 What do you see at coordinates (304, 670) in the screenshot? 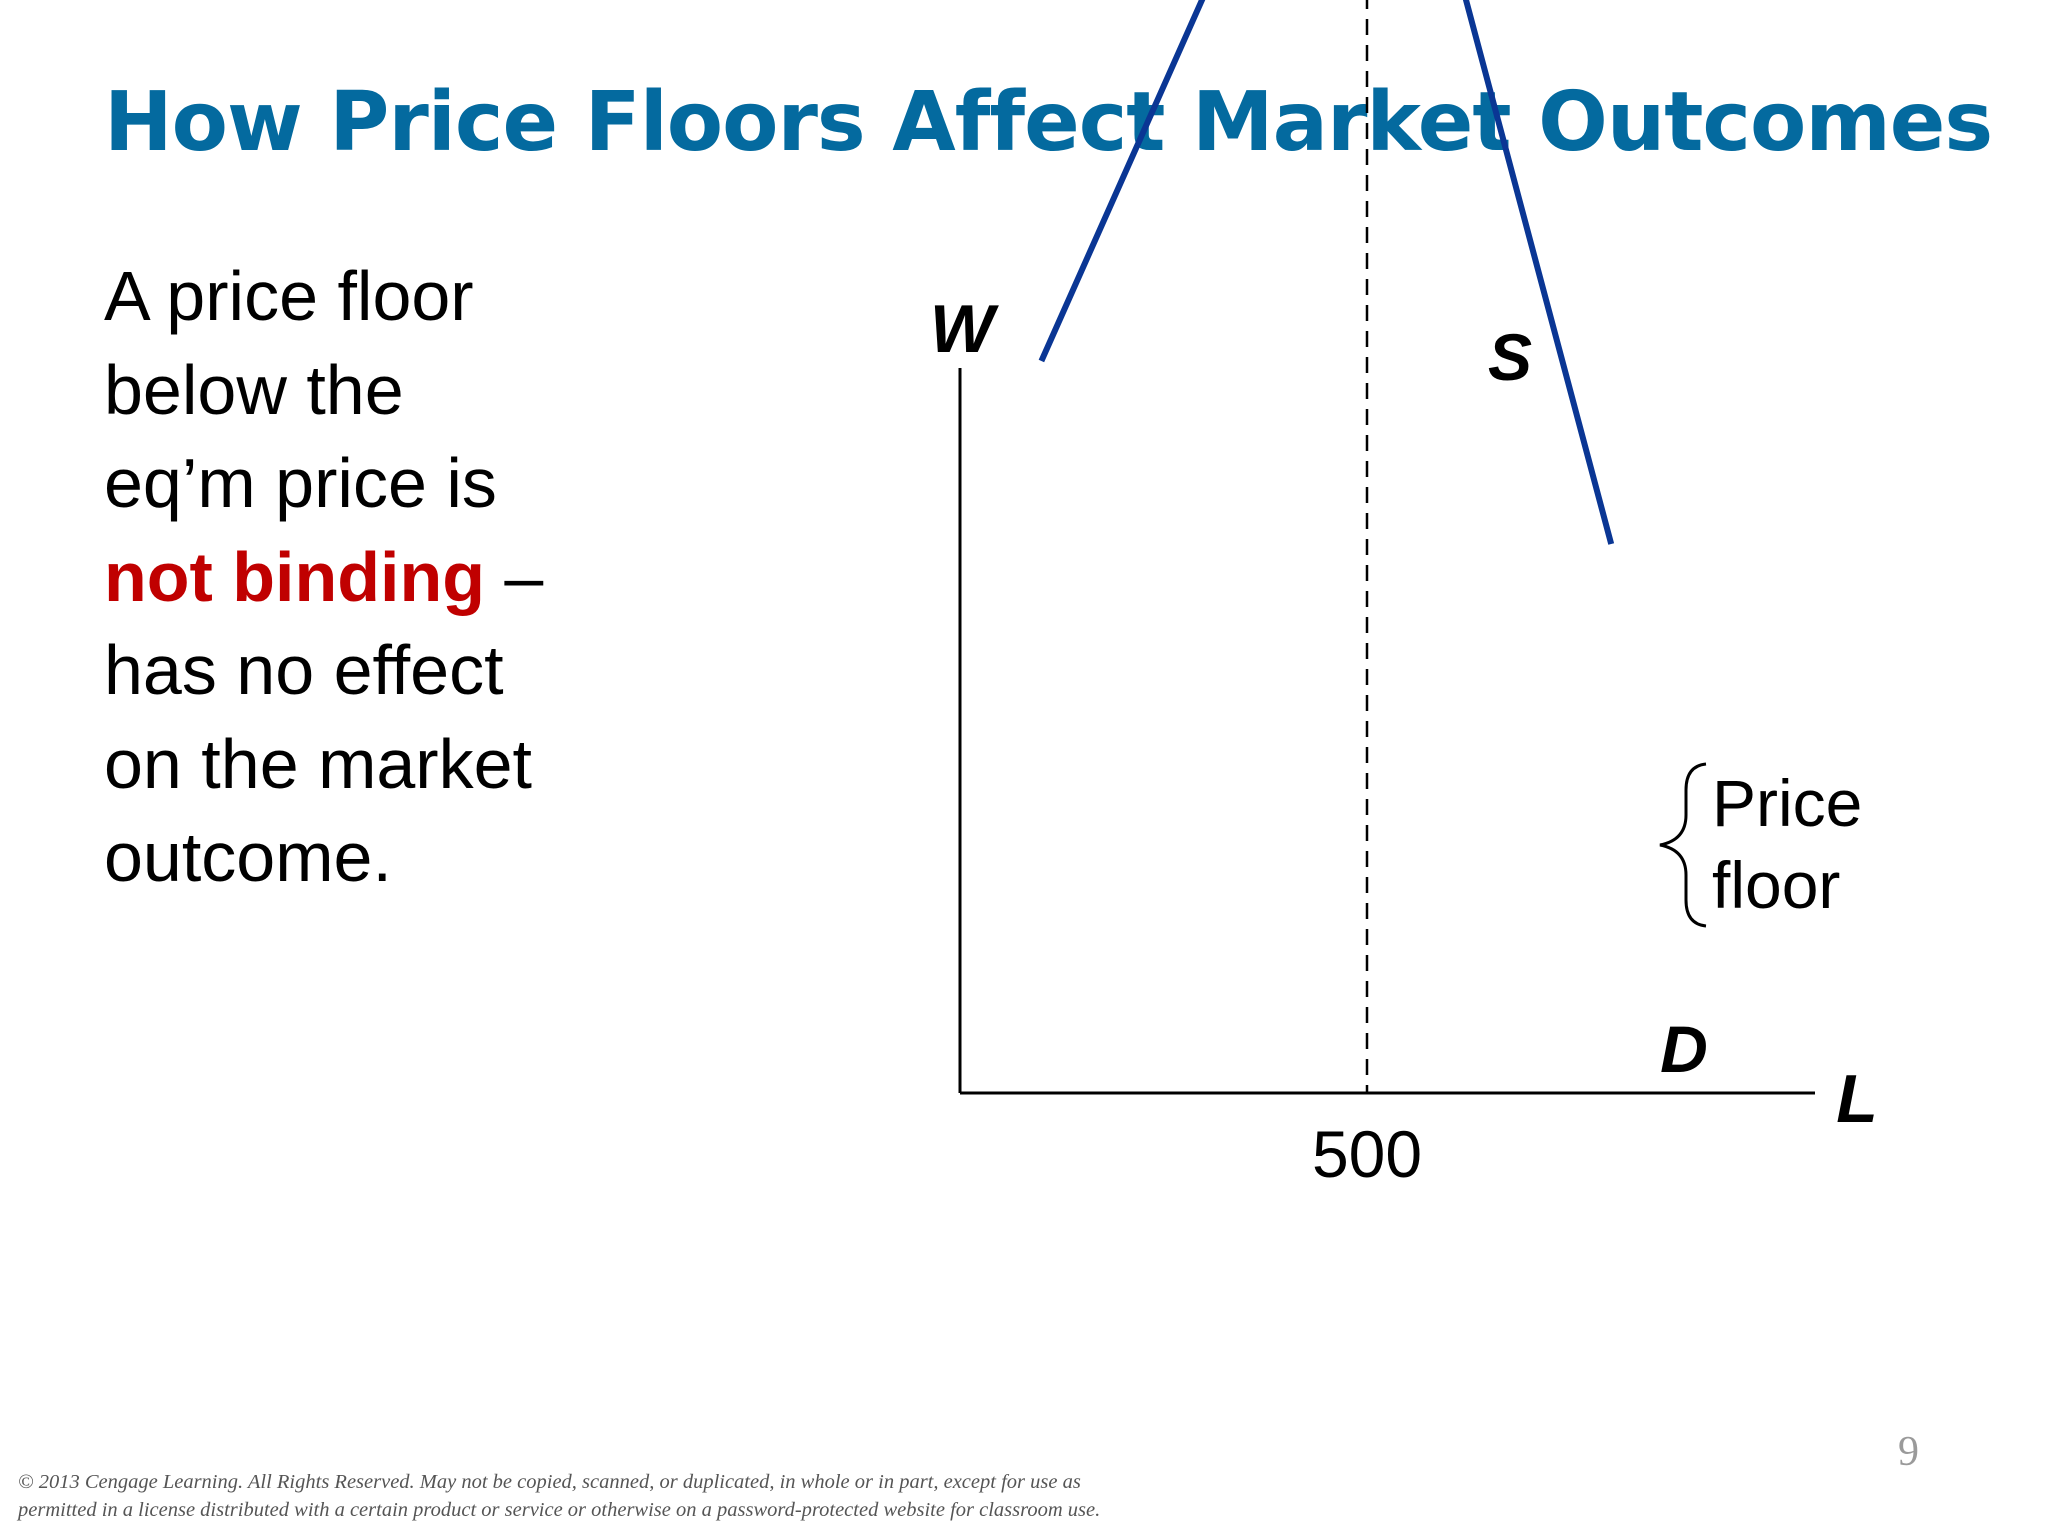
I see `body-line: has no effect` at bounding box center [304, 670].